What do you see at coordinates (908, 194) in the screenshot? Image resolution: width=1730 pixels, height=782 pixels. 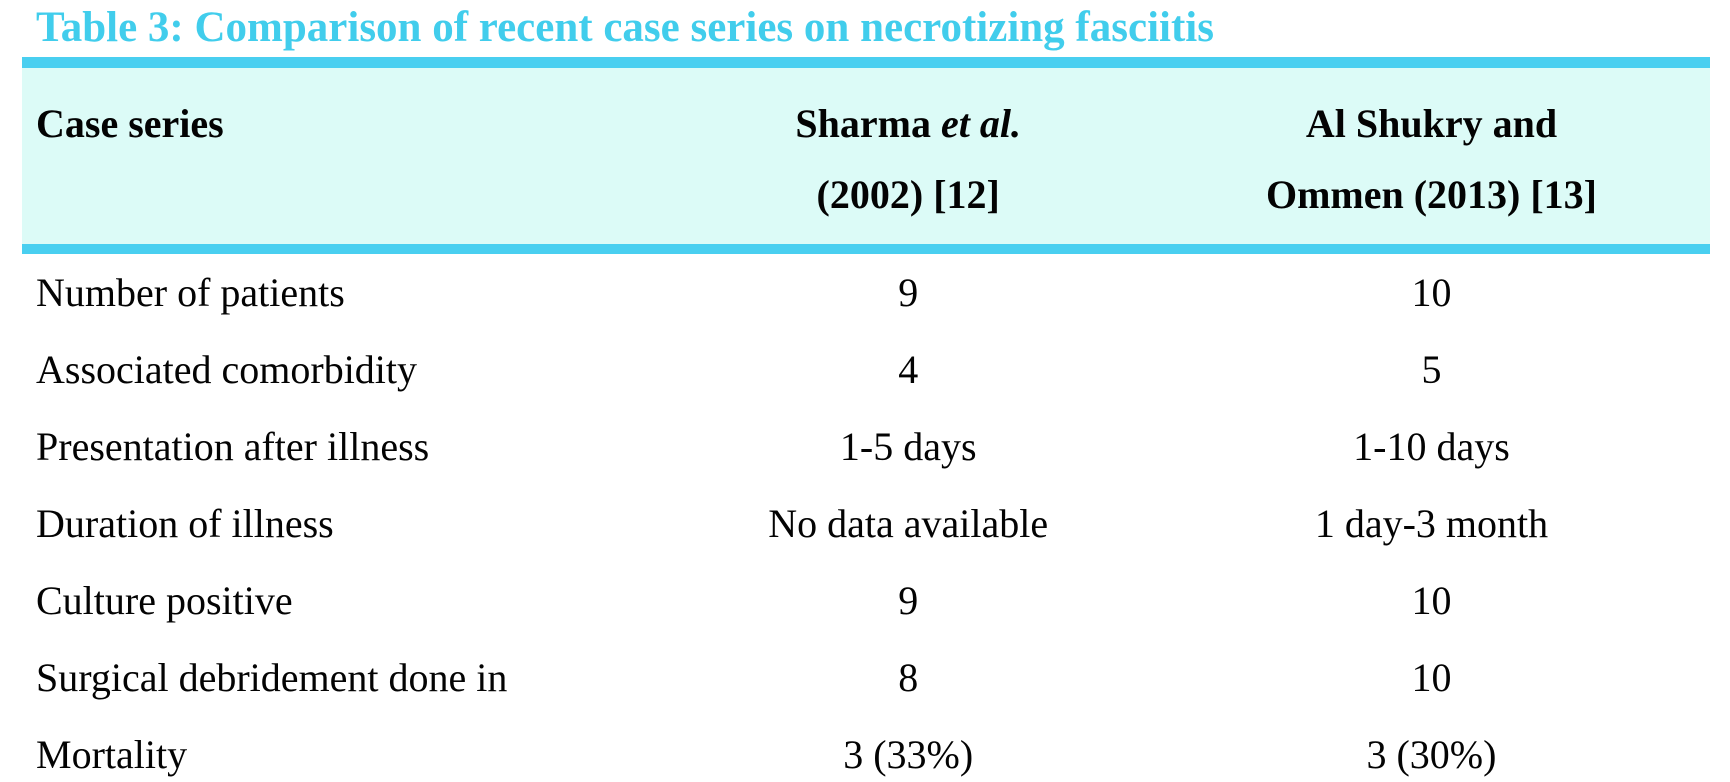 I see `column-header-sharma-year-ref: (2002) [12]` at bounding box center [908, 194].